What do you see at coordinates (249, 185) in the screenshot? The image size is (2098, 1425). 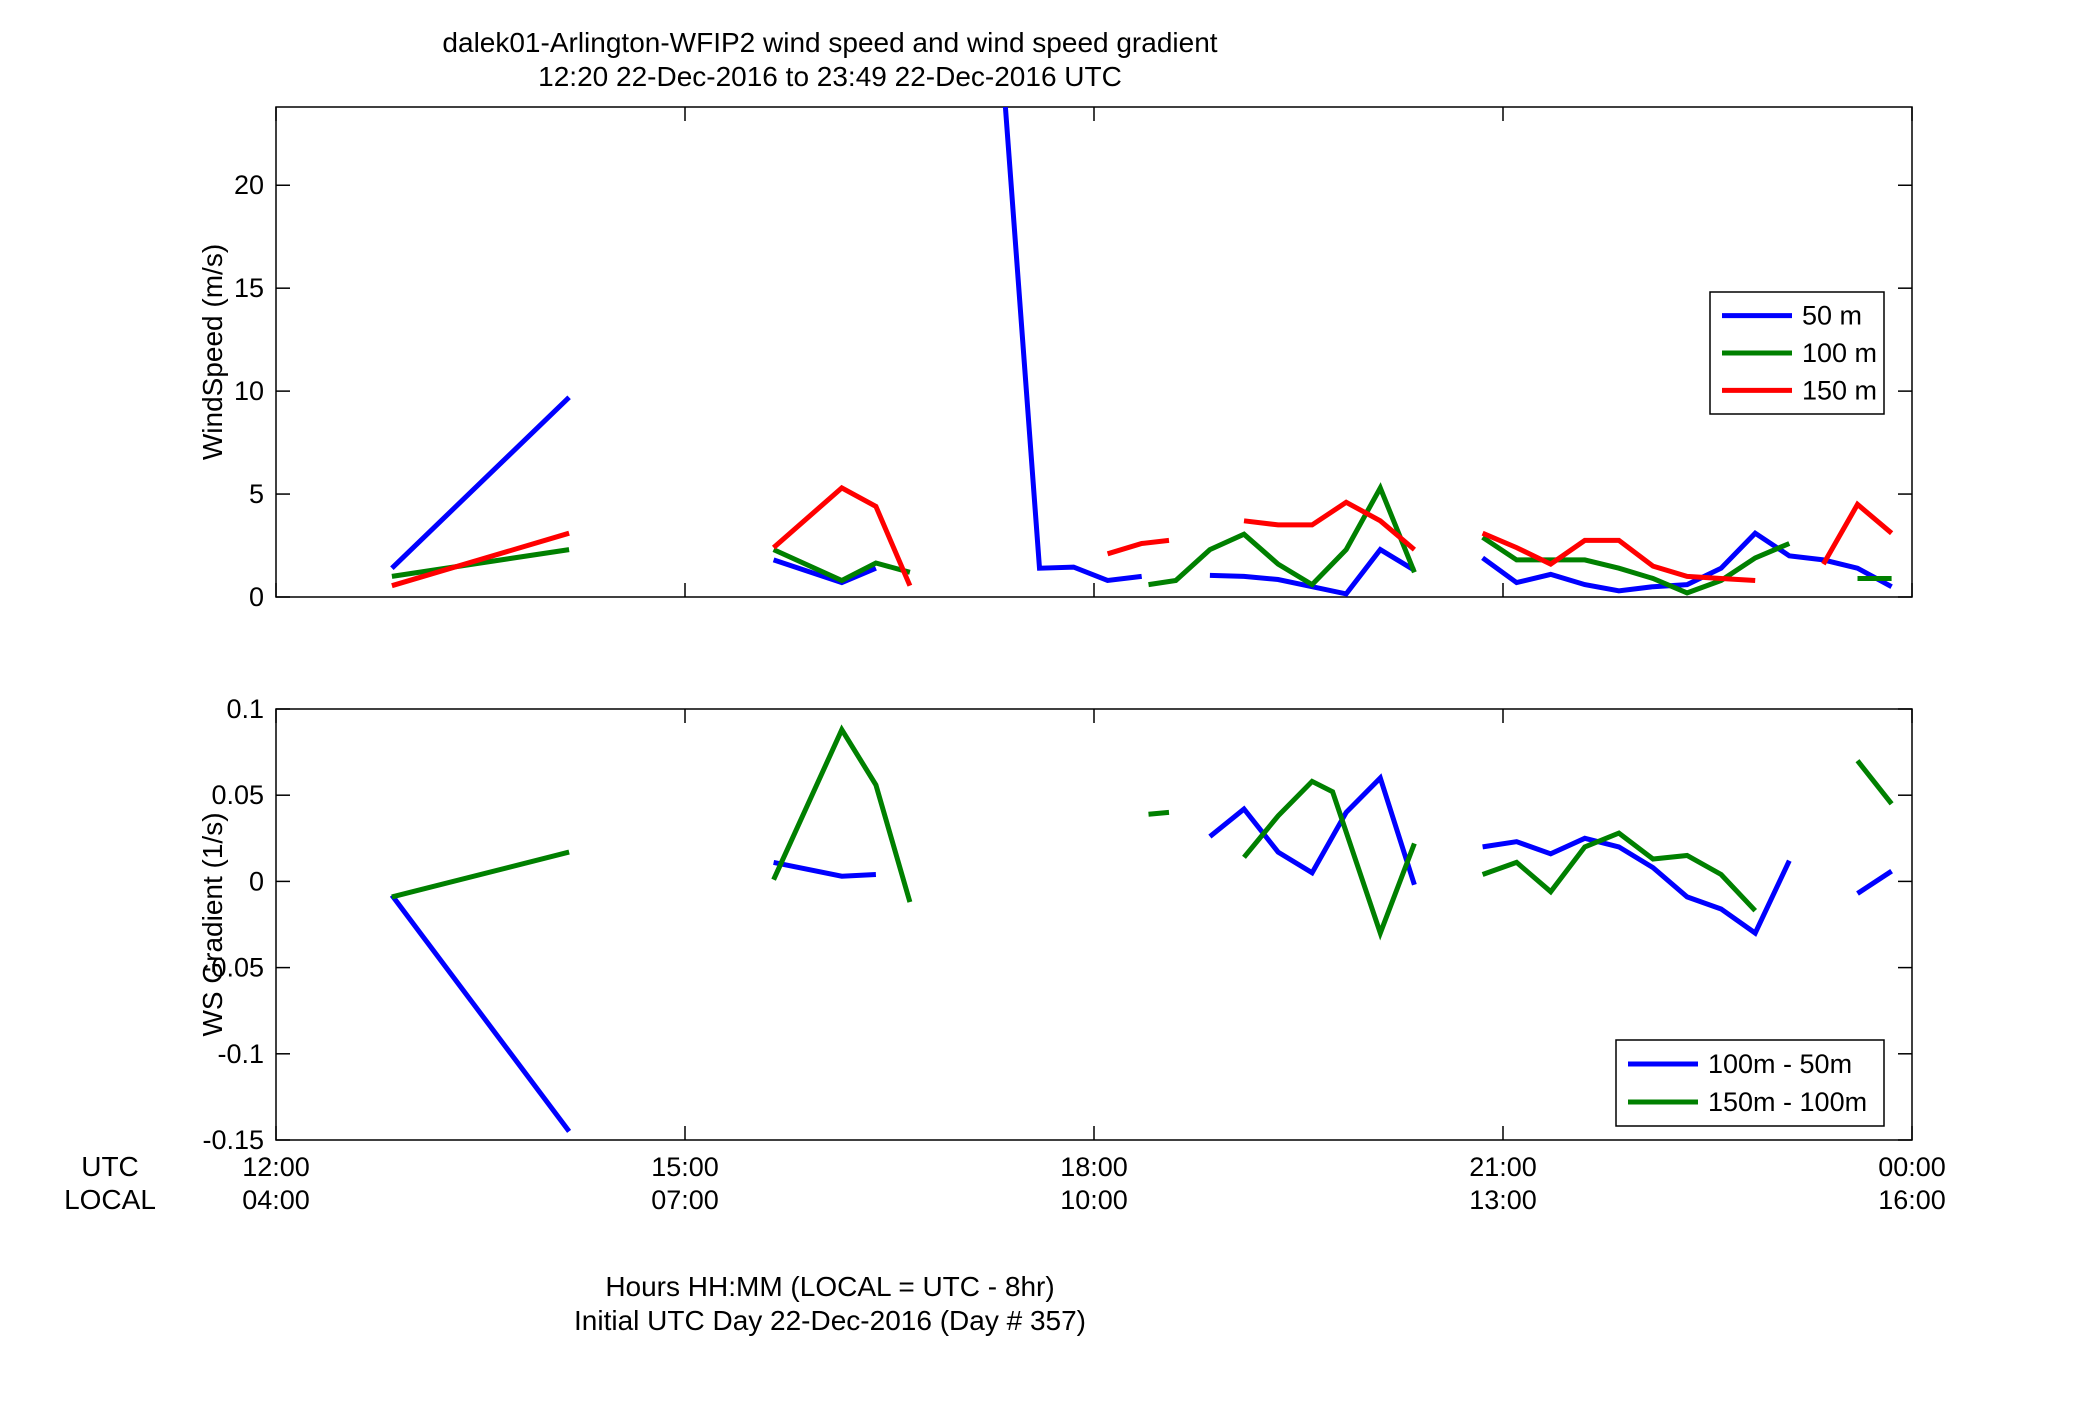 I see `y-tick-label: 20` at bounding box center [249, 185].